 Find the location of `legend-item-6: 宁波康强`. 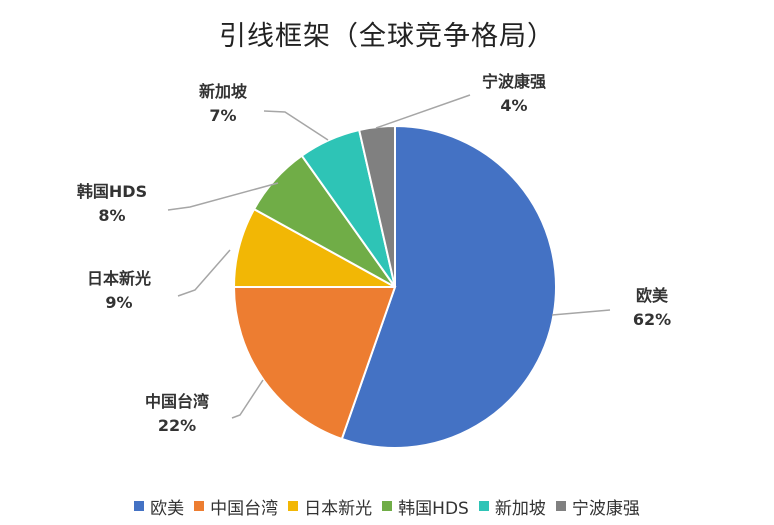

legend-item-6: 宁波康强 is located at coordinates (597, 506).